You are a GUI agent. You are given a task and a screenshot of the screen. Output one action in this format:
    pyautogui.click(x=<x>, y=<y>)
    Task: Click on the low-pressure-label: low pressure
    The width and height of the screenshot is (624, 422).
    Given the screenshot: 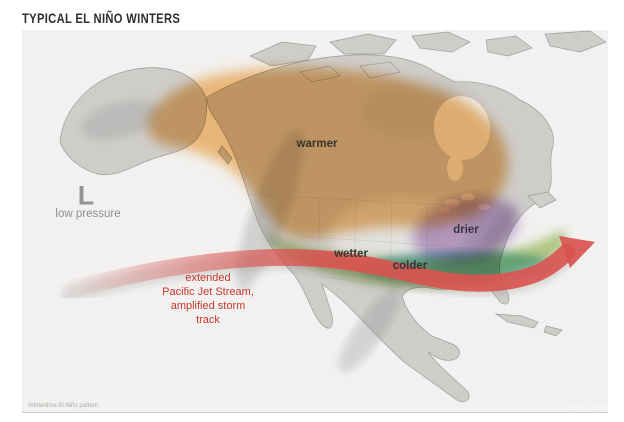 What is the action you would take?
    pyautogui.click(x=88, y=214)
    